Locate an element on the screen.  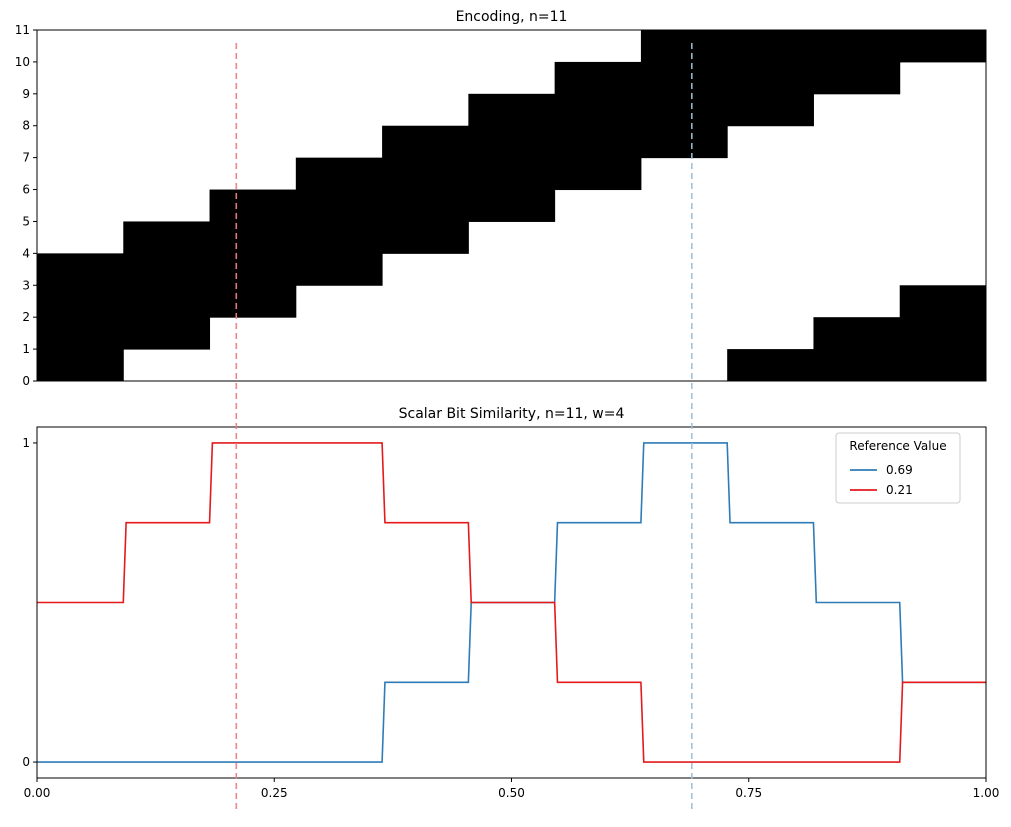
similarity-title: Scalar Bit Similarity, n=11, w=4 is located at coordinates (512, 414).